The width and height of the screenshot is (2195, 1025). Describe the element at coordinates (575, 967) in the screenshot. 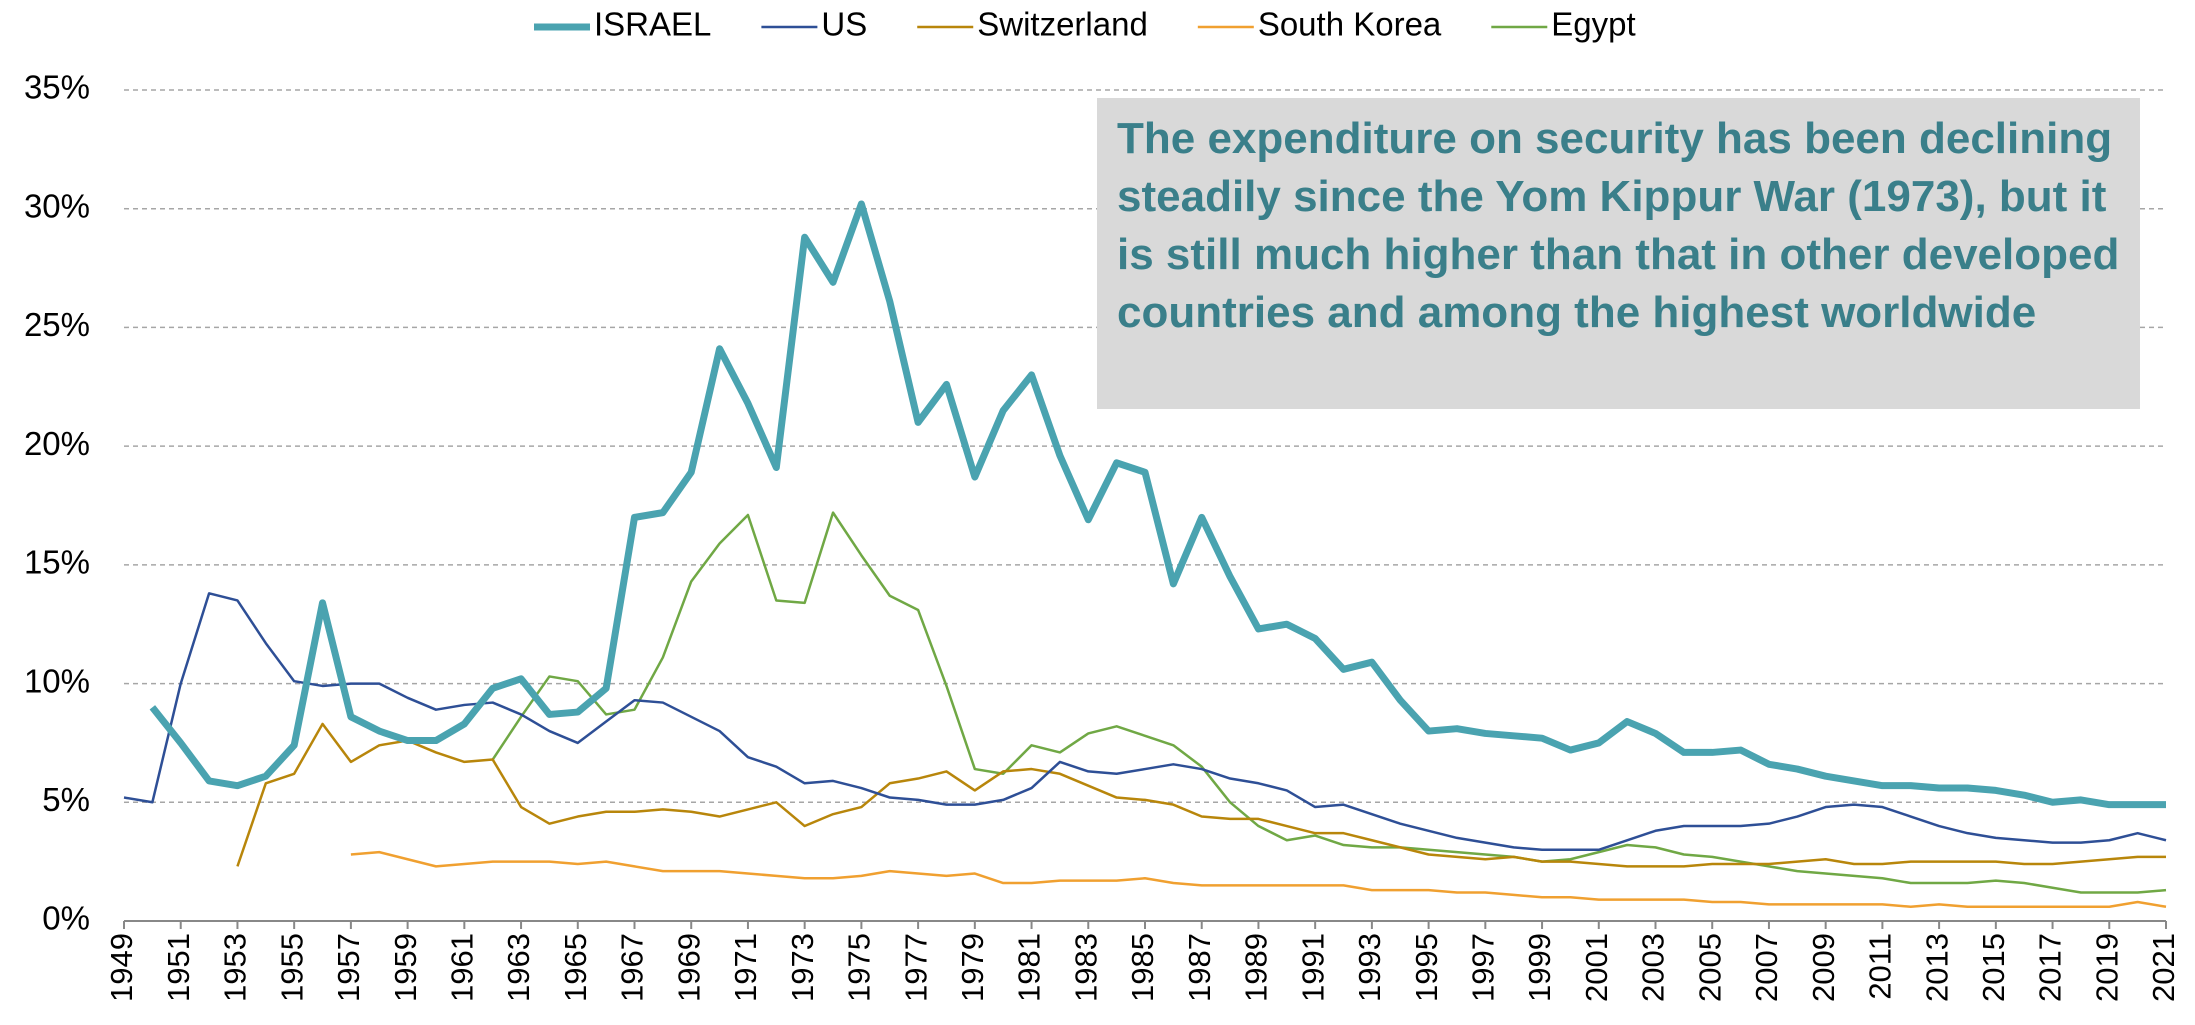

I see `x-tick-label: 1965` at that location.